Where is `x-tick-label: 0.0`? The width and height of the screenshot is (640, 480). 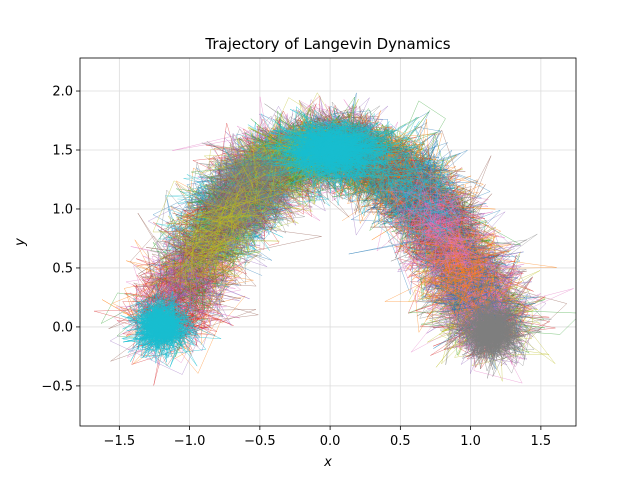
x-tick-label: 0.0 is located at coordinates (330, 441).